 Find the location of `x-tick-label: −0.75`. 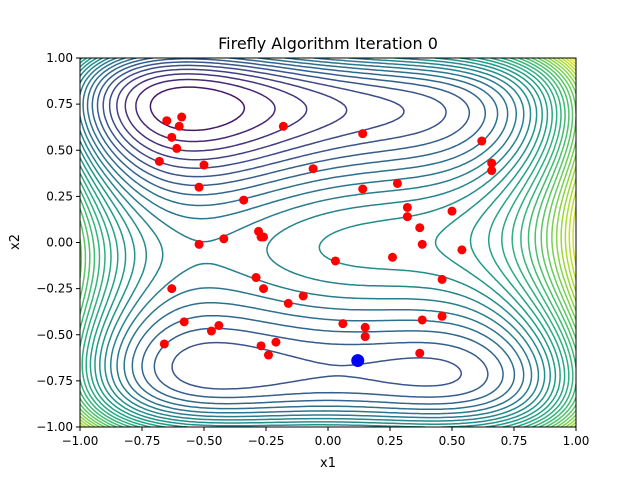

x-tick-label: −0.75 is located at coordinates (142, 441).